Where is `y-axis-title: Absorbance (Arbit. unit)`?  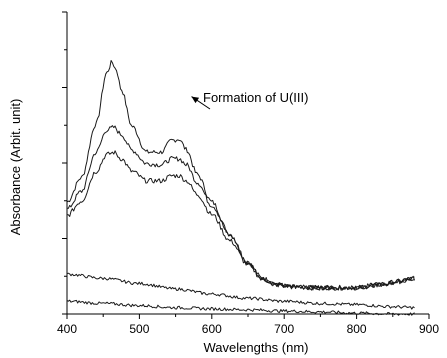
y-axis-title: Absorbance (Arbit. unit) is located at coordinates (15, 167).